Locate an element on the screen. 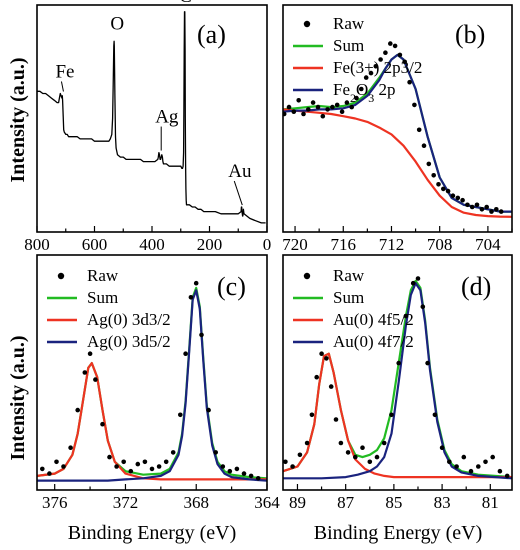  legend-raw-marker is located at coordinates (307, 276).